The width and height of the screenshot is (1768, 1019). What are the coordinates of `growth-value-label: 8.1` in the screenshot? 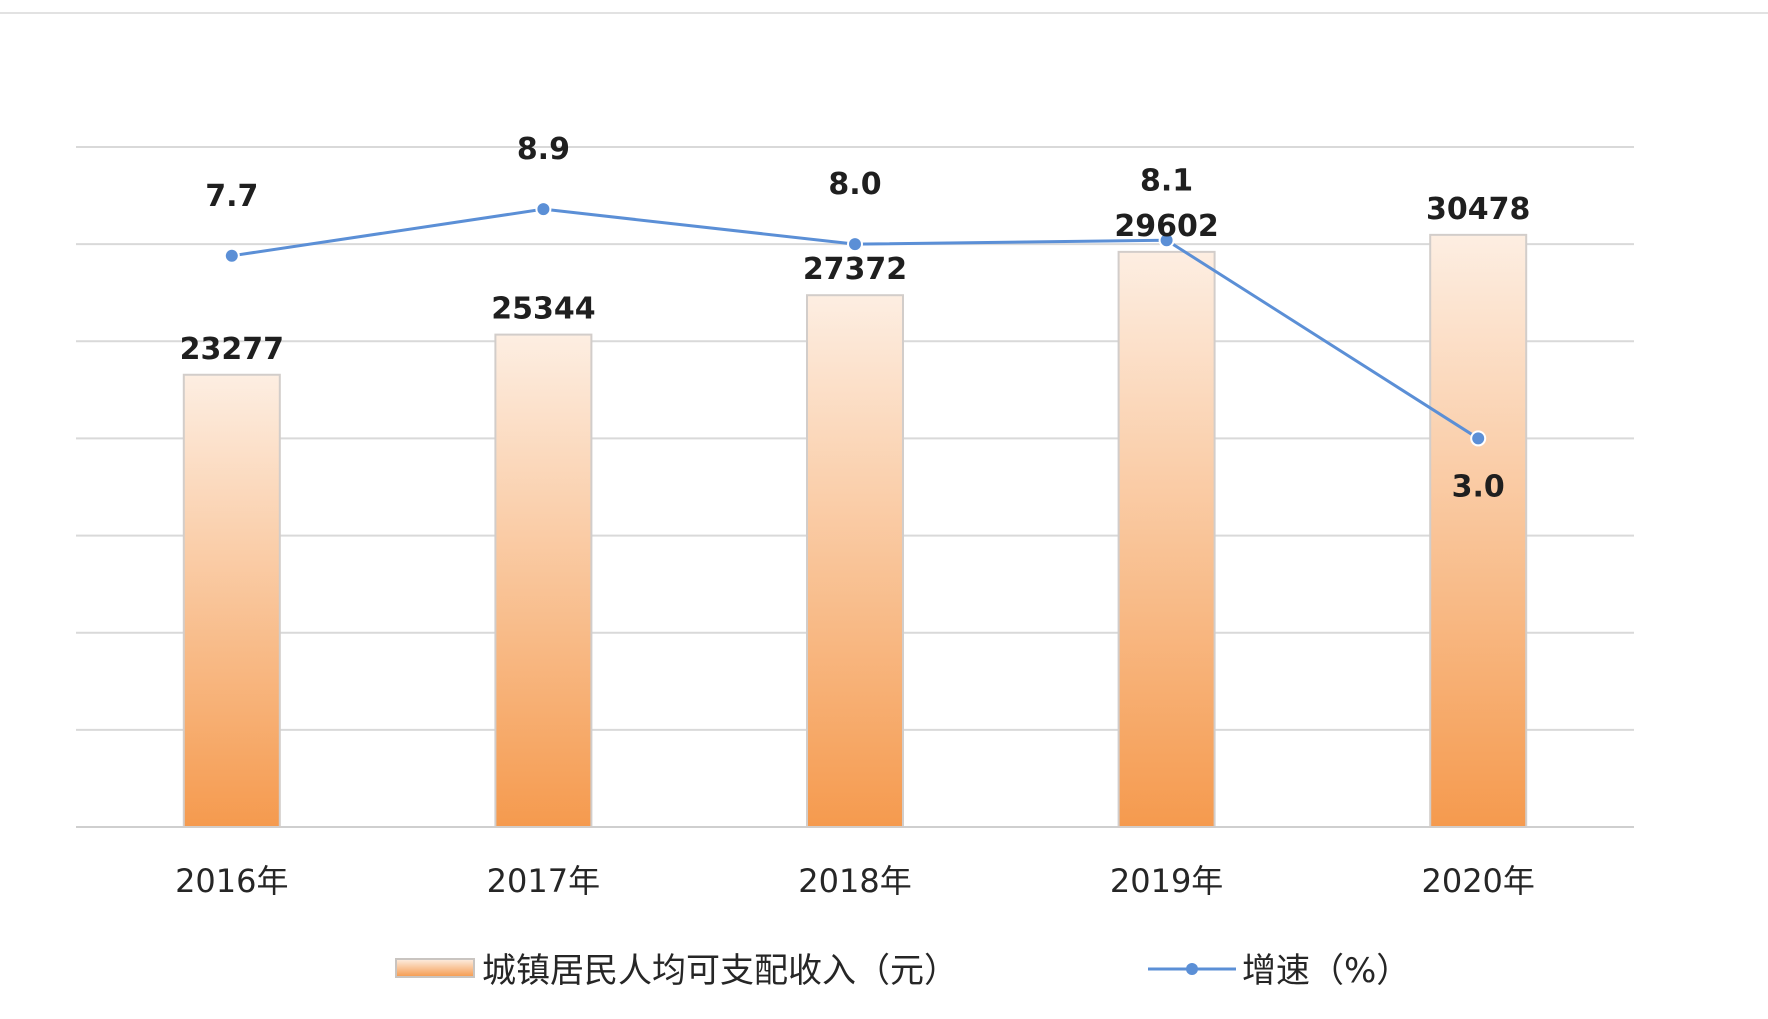 It's located at (1166, 180).